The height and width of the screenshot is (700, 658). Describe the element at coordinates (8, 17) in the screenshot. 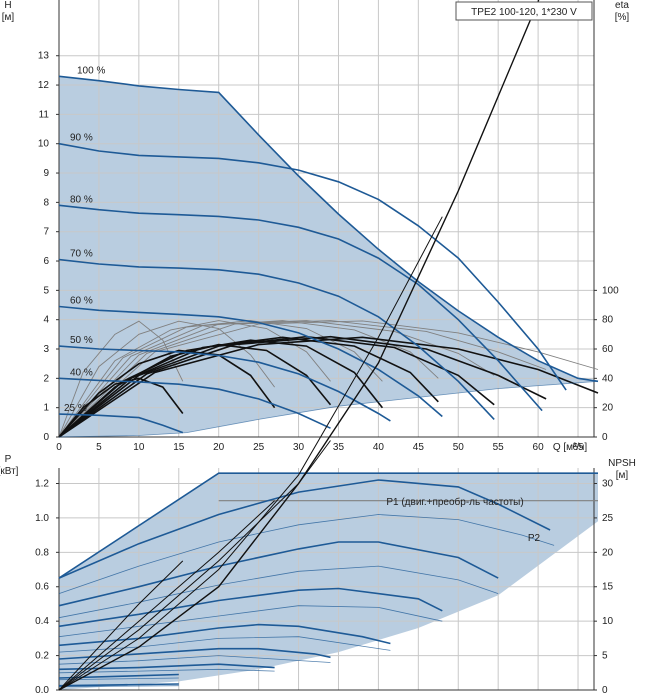

I see `y-axis-unit: [м]` at that location.